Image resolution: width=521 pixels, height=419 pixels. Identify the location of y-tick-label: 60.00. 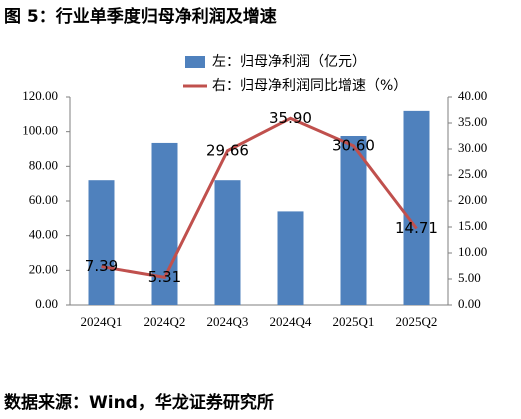
(43, 199).